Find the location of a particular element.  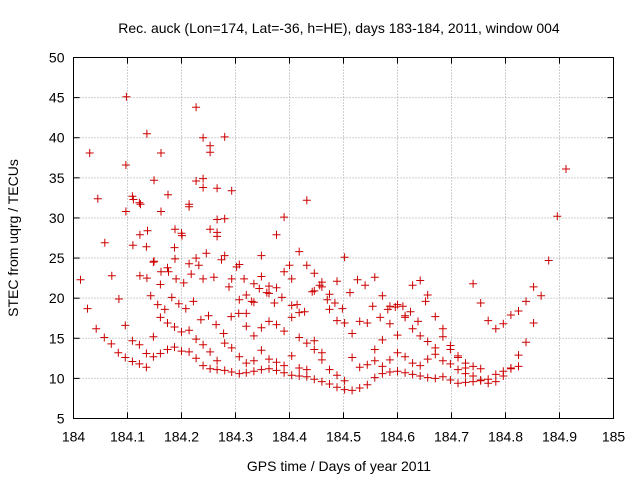

y-tick-label: 15 is located at coordinates (57, 338).